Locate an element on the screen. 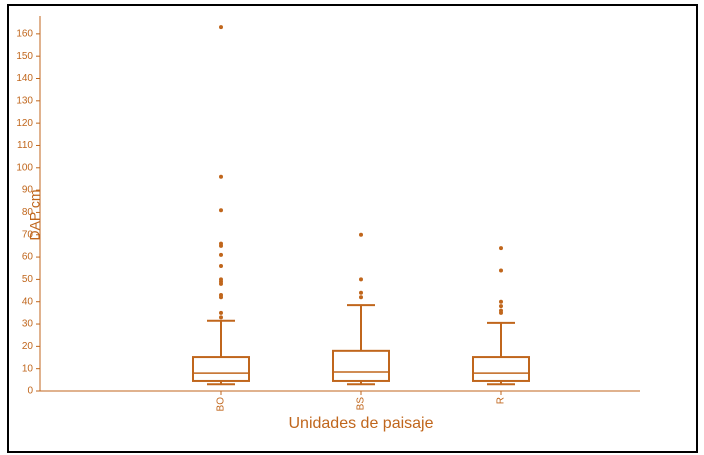  y-tick-label: 100 is located at coordinates (24, 167).